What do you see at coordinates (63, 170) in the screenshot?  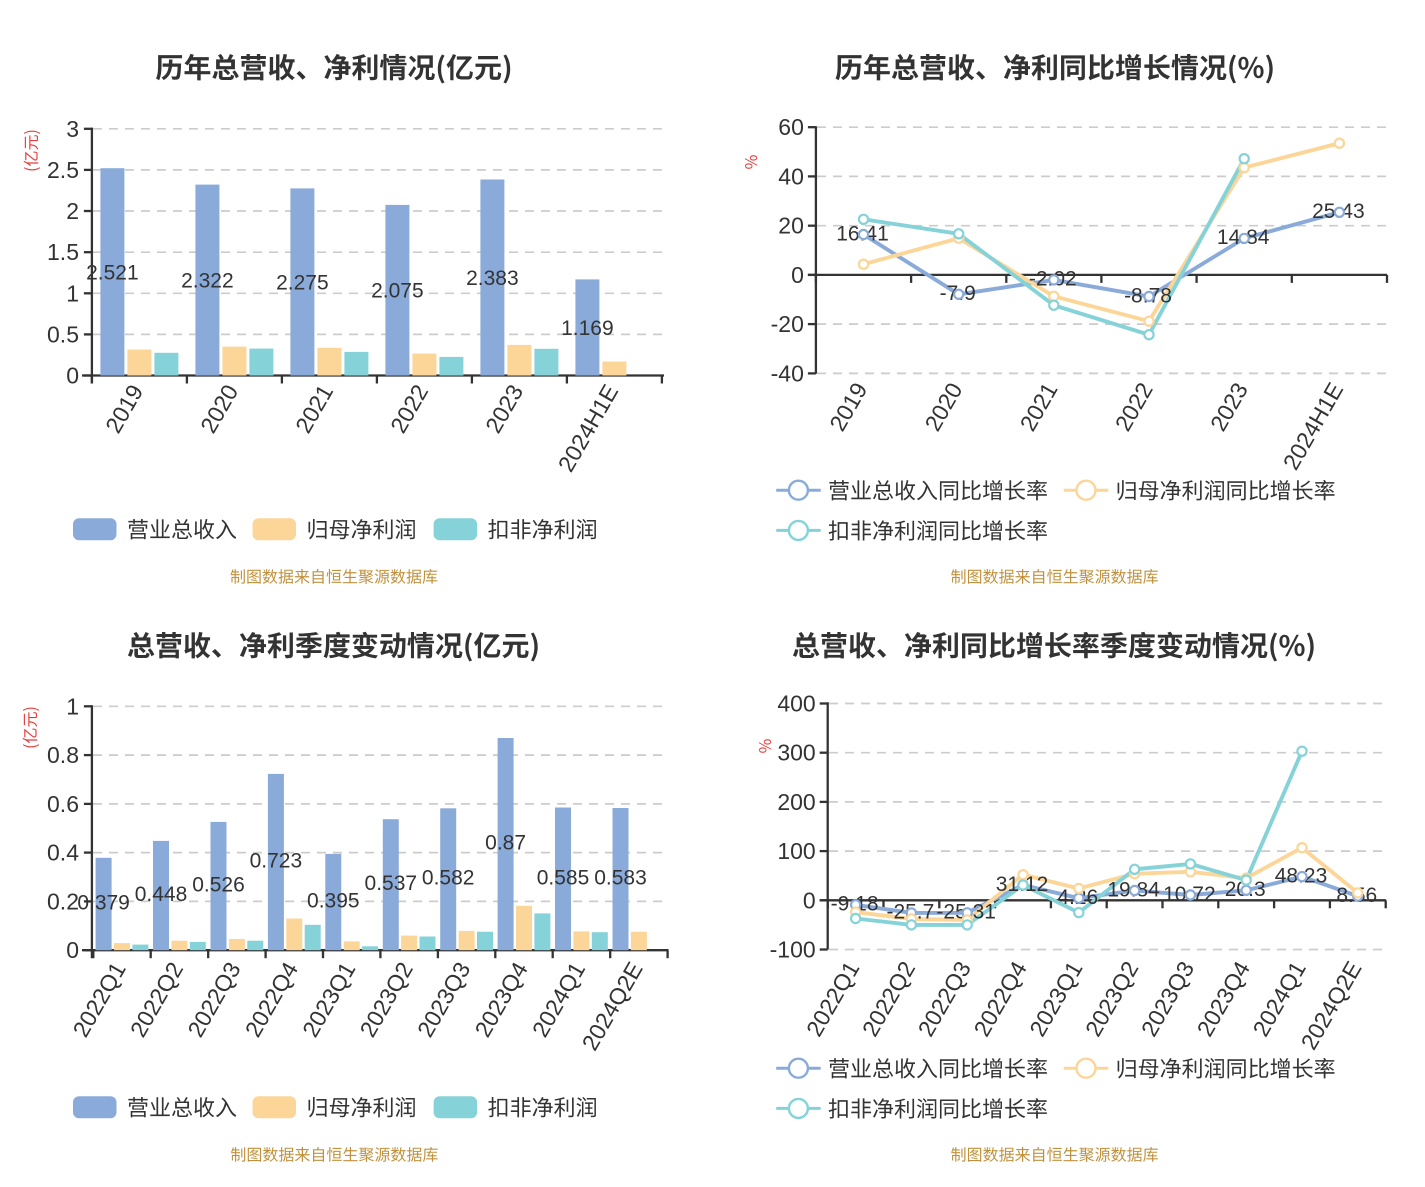 I see `svg-text: 2.5` at bounding box center [63, 170].